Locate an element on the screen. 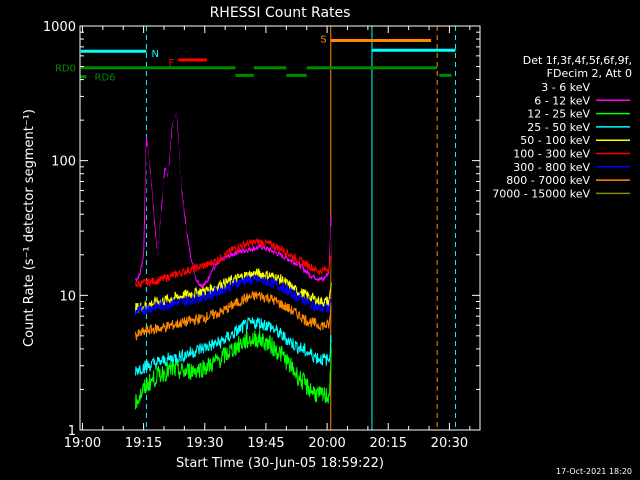  x-tick-label: 20:00 is located at coordinates (326, 443).